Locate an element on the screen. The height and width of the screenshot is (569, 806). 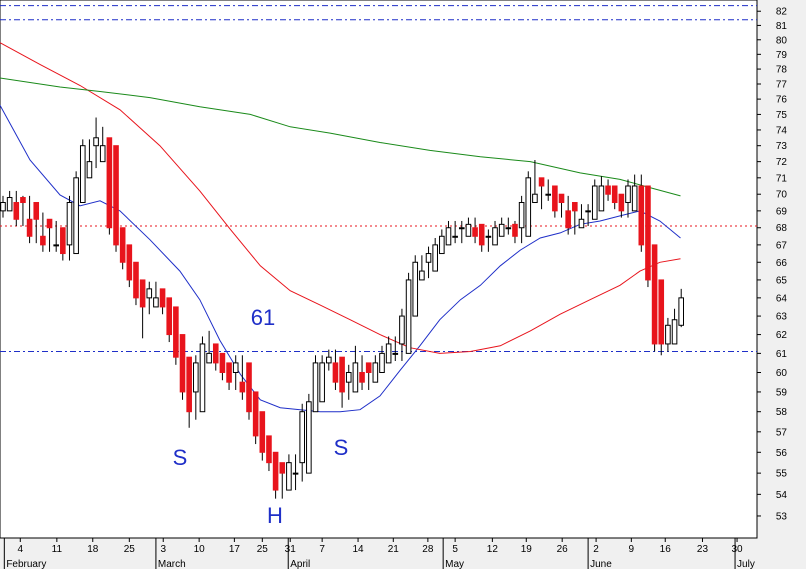
y-tick-label: 62 is located at coordinates (782, 335).